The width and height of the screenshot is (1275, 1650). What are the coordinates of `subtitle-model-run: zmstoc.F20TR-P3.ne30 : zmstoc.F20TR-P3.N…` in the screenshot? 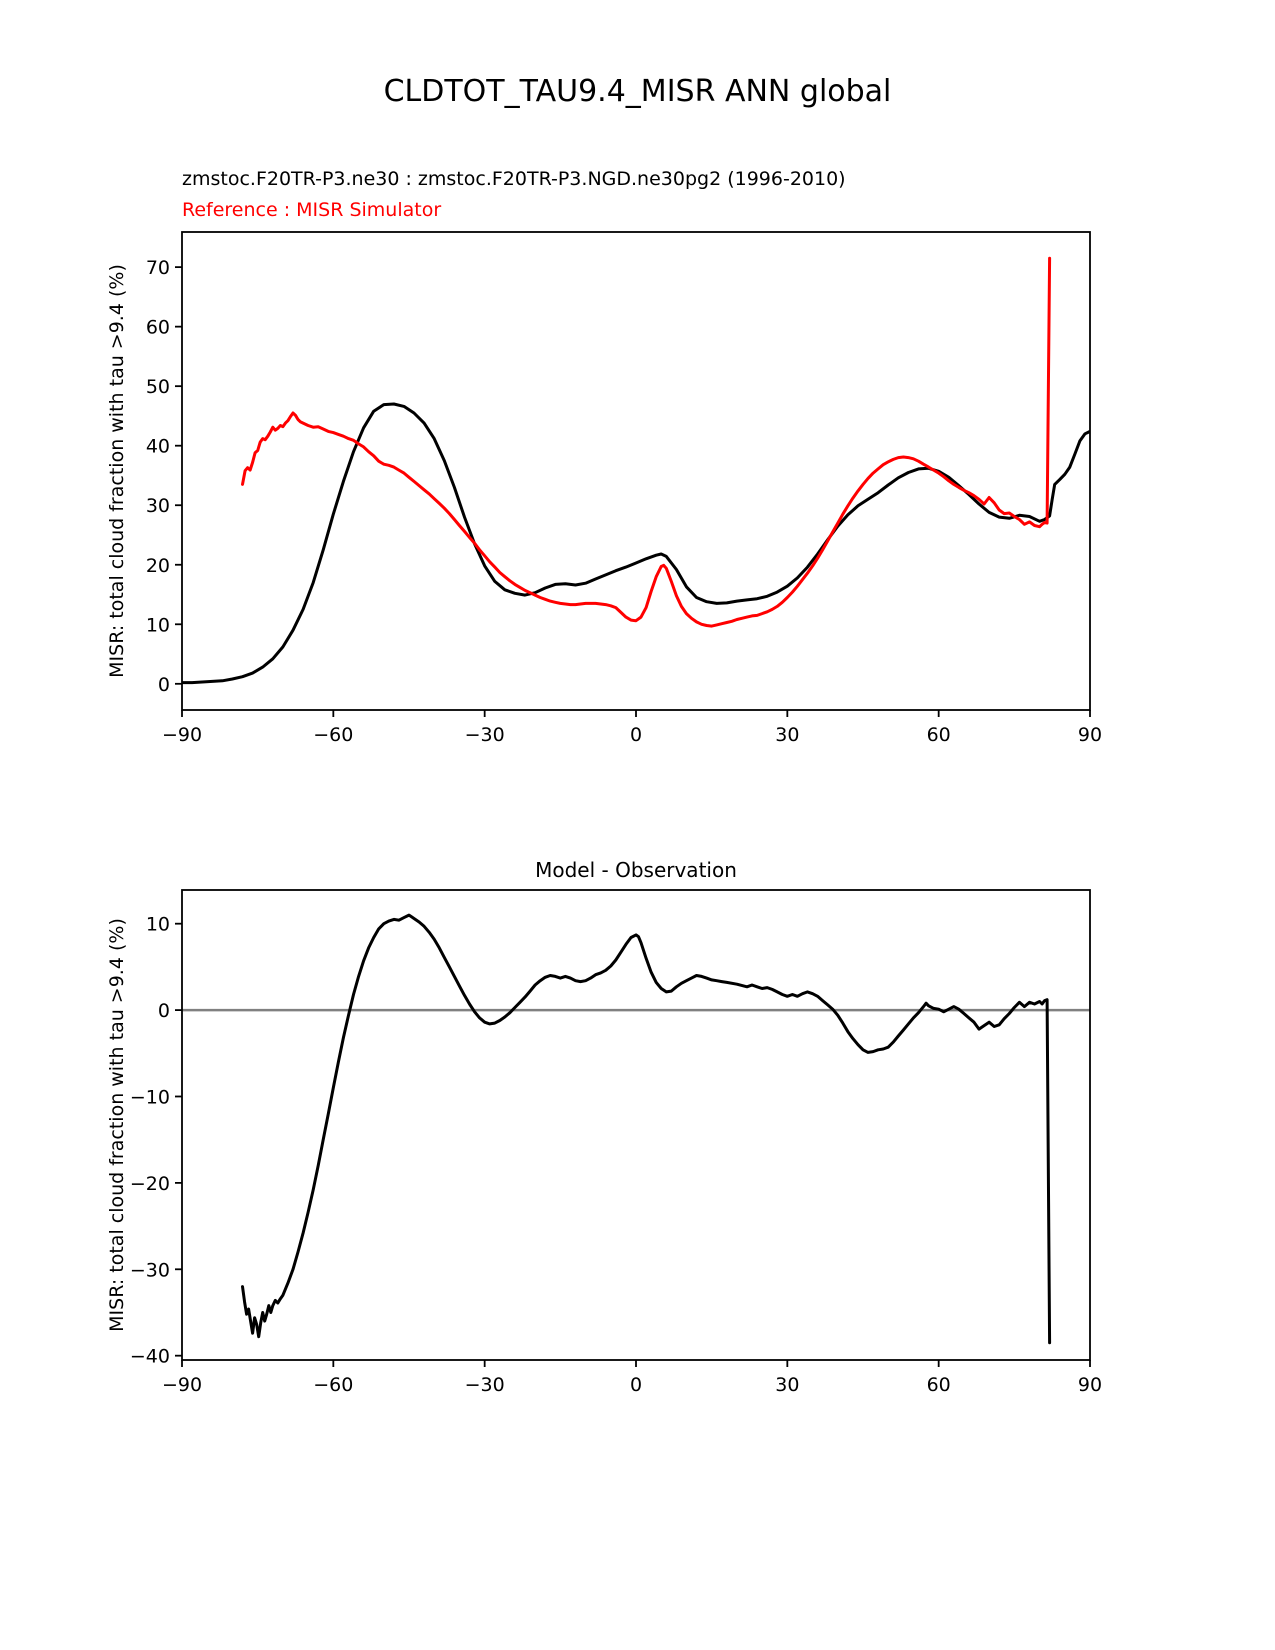 It's located at (514, 179).